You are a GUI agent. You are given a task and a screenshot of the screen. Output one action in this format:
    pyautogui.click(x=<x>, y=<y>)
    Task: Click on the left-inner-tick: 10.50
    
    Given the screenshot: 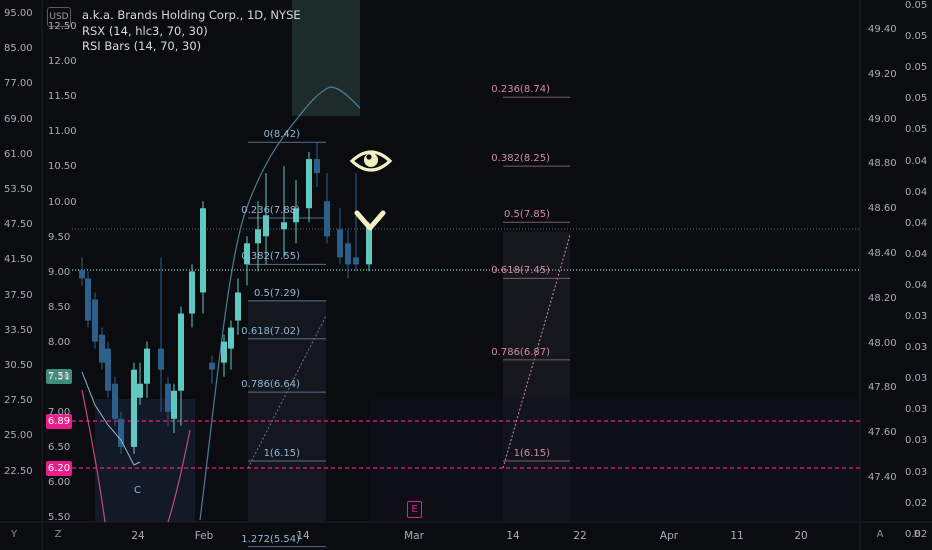 What is the action you would take?
    pyautogui.click(x=62, y=167)
    